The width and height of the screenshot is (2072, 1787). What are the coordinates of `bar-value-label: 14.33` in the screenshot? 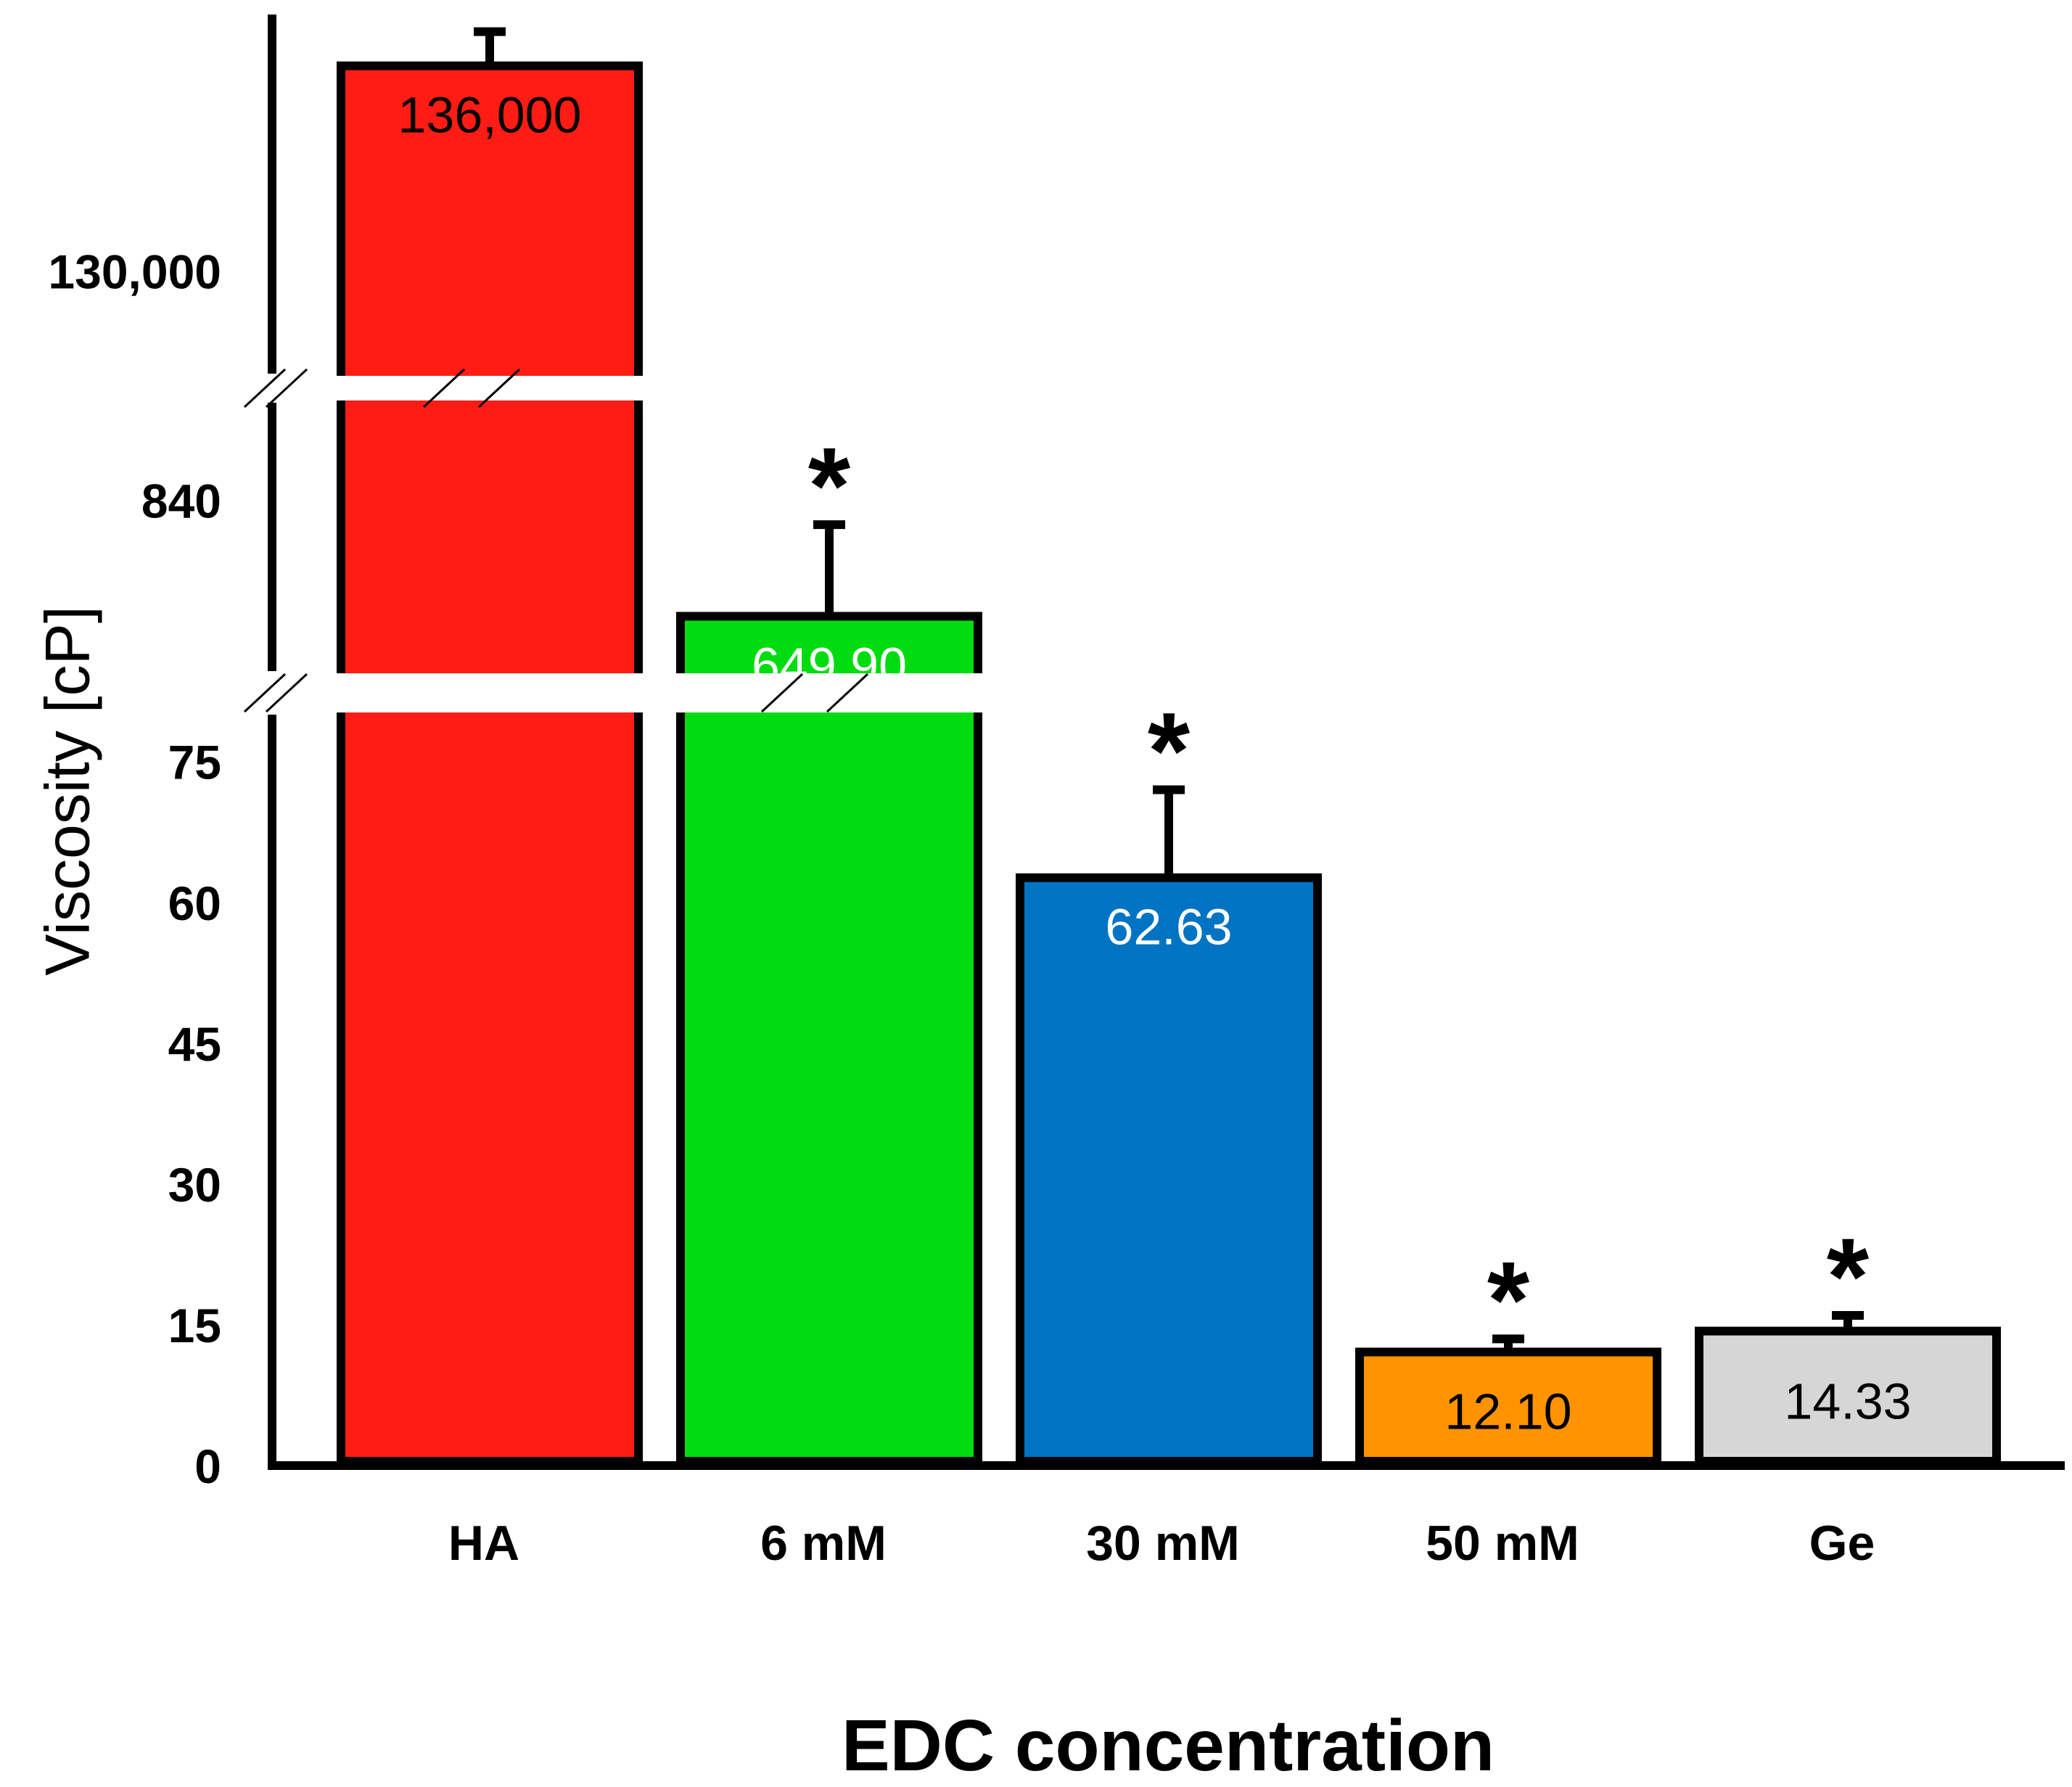 It's located at (1847, 1401).